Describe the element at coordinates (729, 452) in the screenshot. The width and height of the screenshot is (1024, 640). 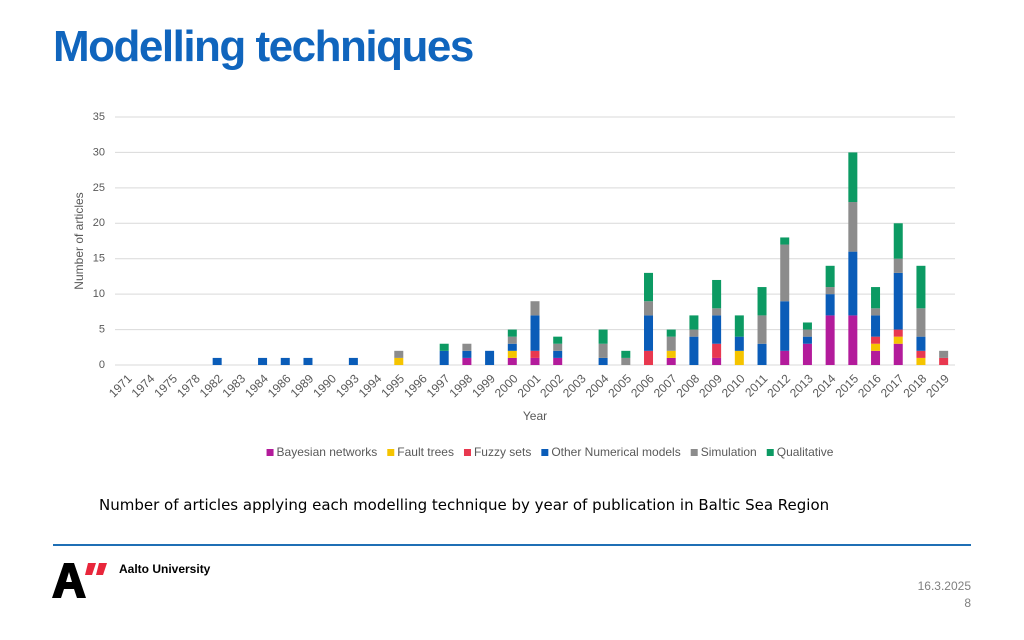
I see `legend-label: Simulation` at that location.